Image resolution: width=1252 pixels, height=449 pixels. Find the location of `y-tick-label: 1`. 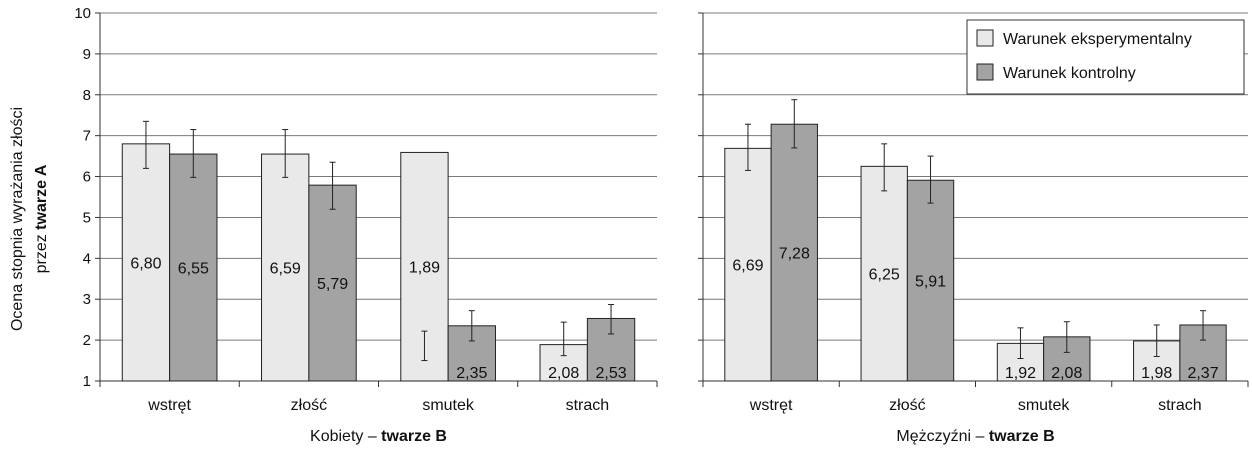

y-tick-label: 1 is located at coordinates (87, 381).